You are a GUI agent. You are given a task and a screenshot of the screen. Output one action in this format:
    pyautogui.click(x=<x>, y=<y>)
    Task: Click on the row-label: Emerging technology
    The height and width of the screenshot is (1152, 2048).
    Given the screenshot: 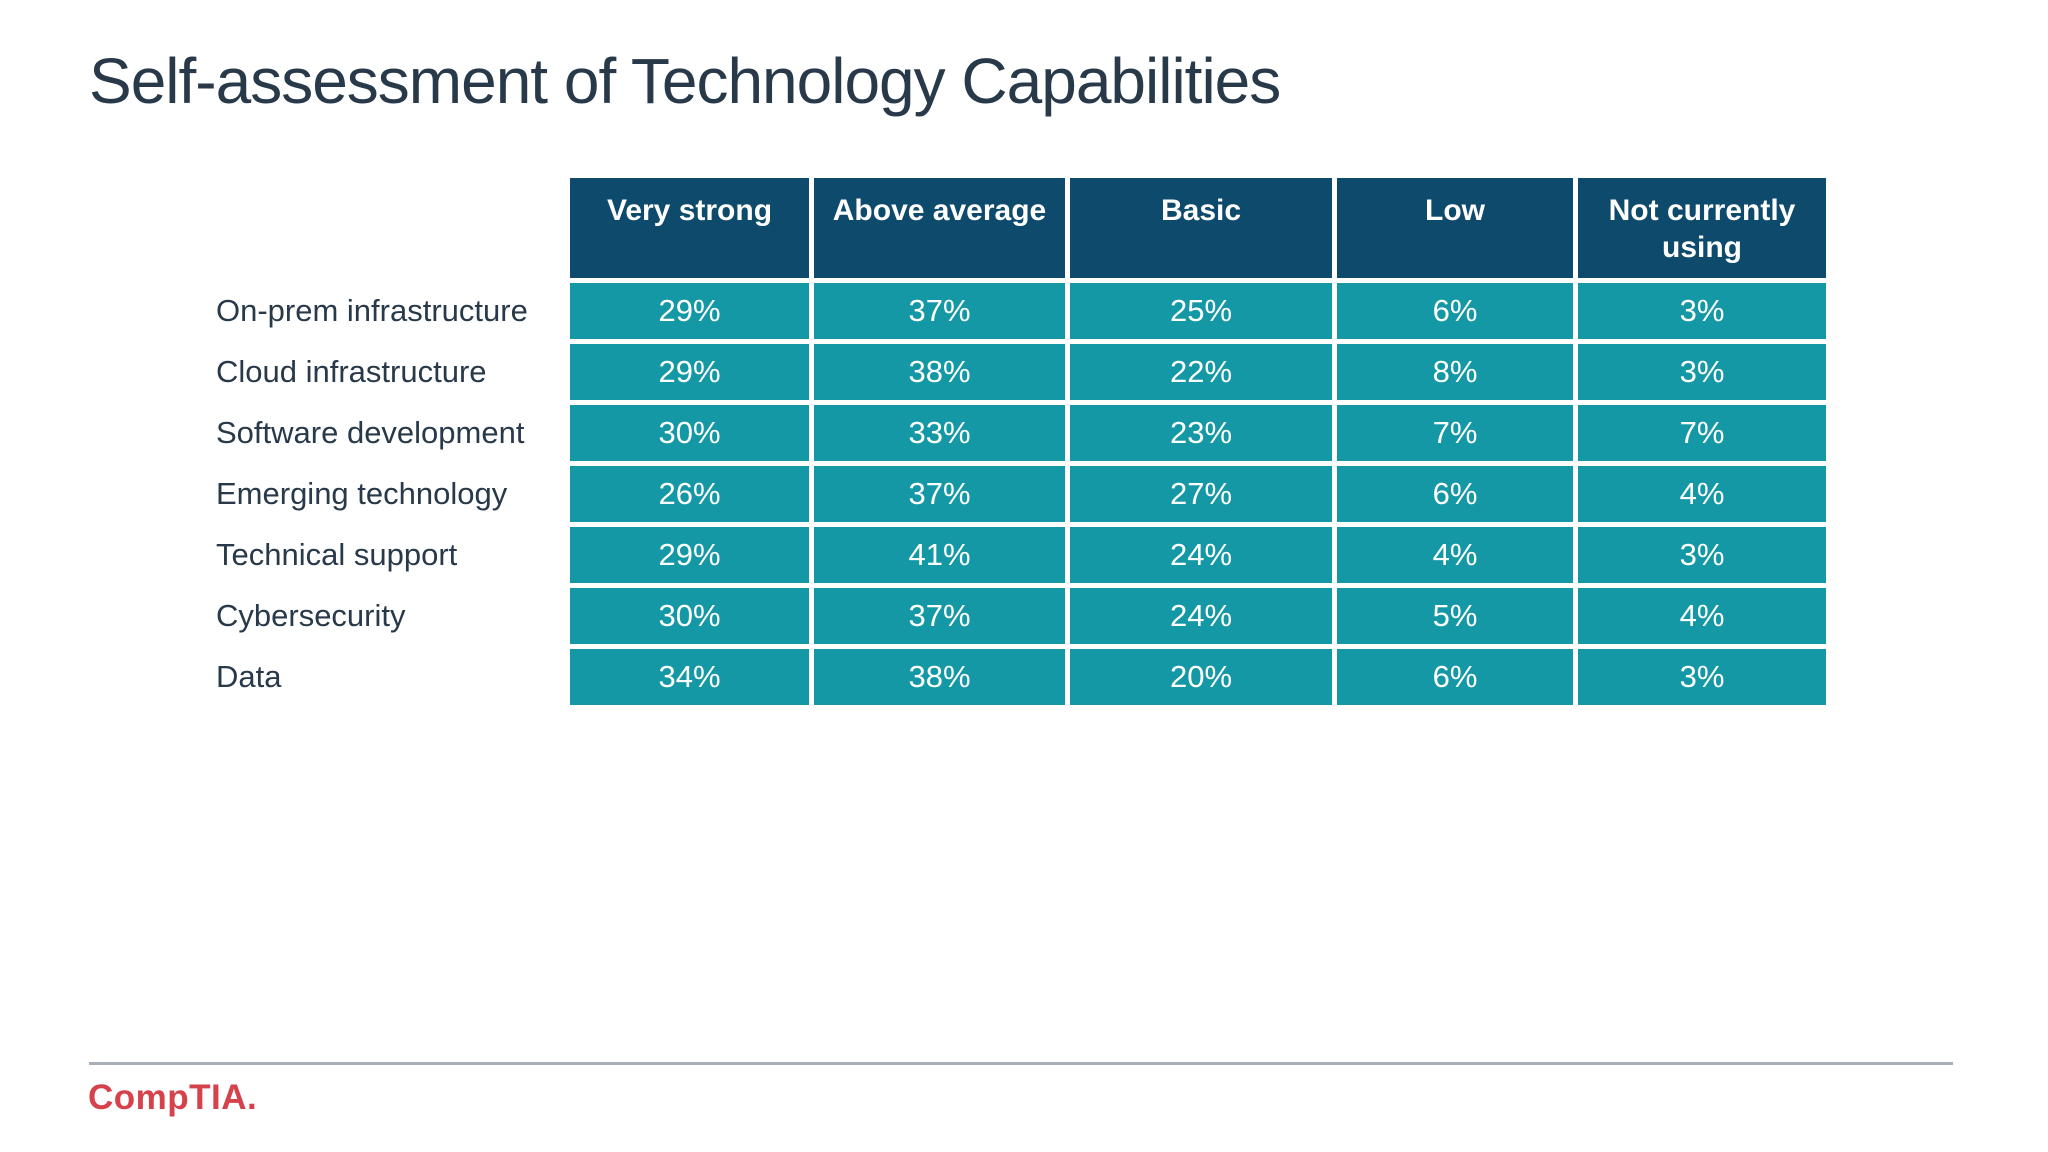 What is the action you would take?
    pyautogui.click(x=362, y=493)
    